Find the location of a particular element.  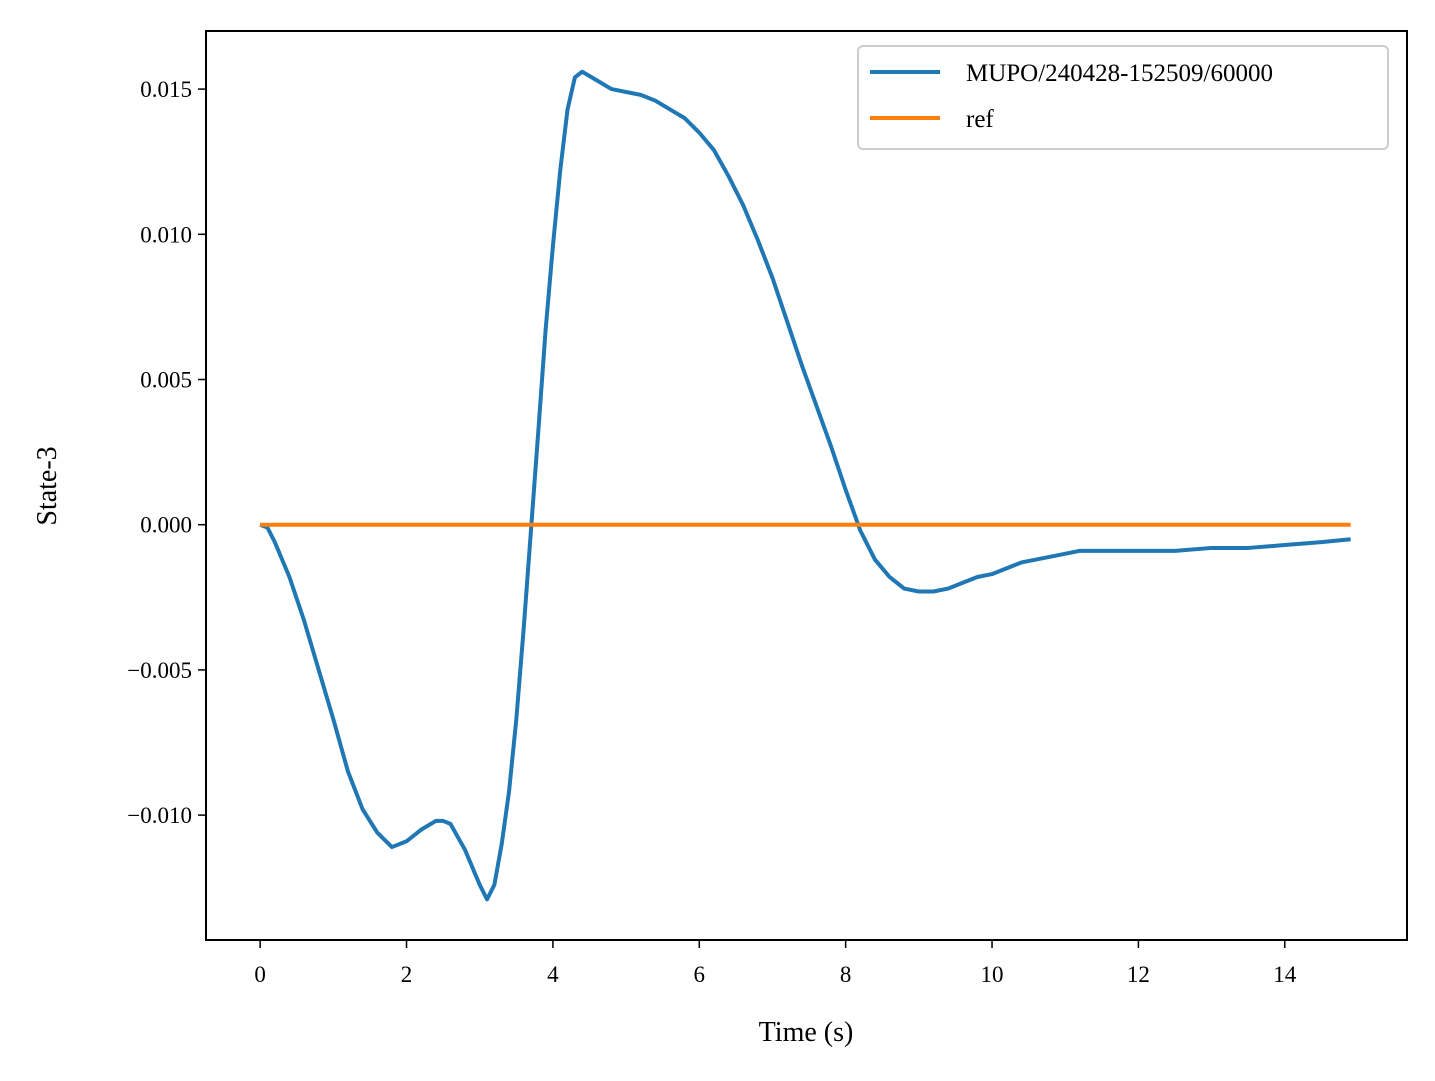

x-tick-label: 14 is located at coordinates (1285, 974).